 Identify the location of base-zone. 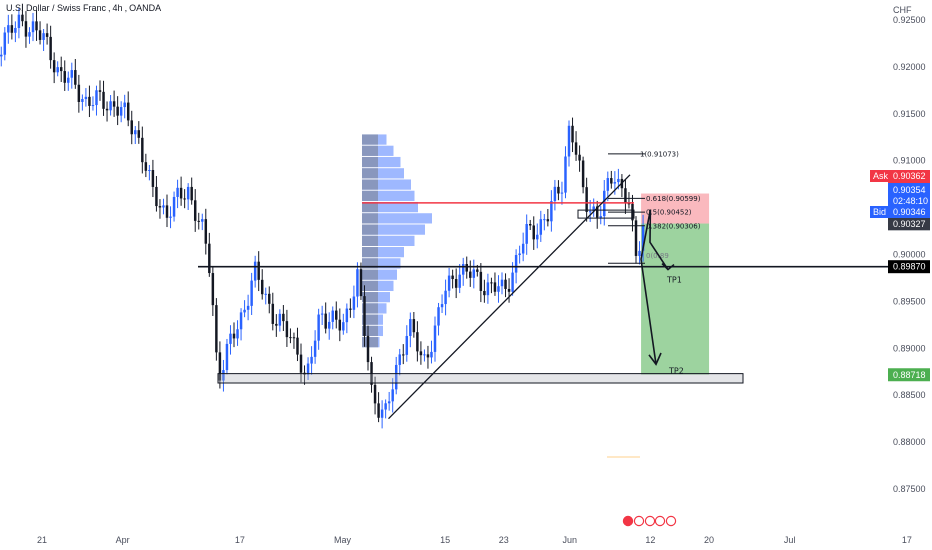
(480, 378).